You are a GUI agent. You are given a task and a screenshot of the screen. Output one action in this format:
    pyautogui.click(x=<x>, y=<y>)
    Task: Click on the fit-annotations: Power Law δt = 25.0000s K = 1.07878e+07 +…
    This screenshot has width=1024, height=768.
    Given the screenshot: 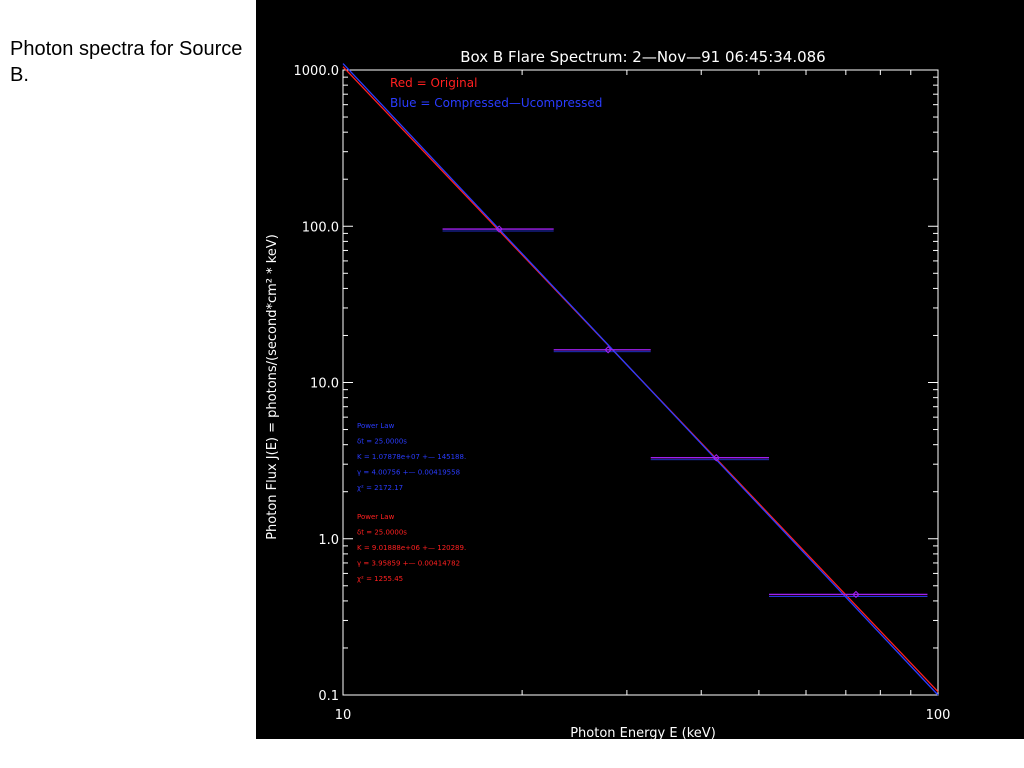 What is the action you would take?
    pyautogui.click(x=411, y=502)
    